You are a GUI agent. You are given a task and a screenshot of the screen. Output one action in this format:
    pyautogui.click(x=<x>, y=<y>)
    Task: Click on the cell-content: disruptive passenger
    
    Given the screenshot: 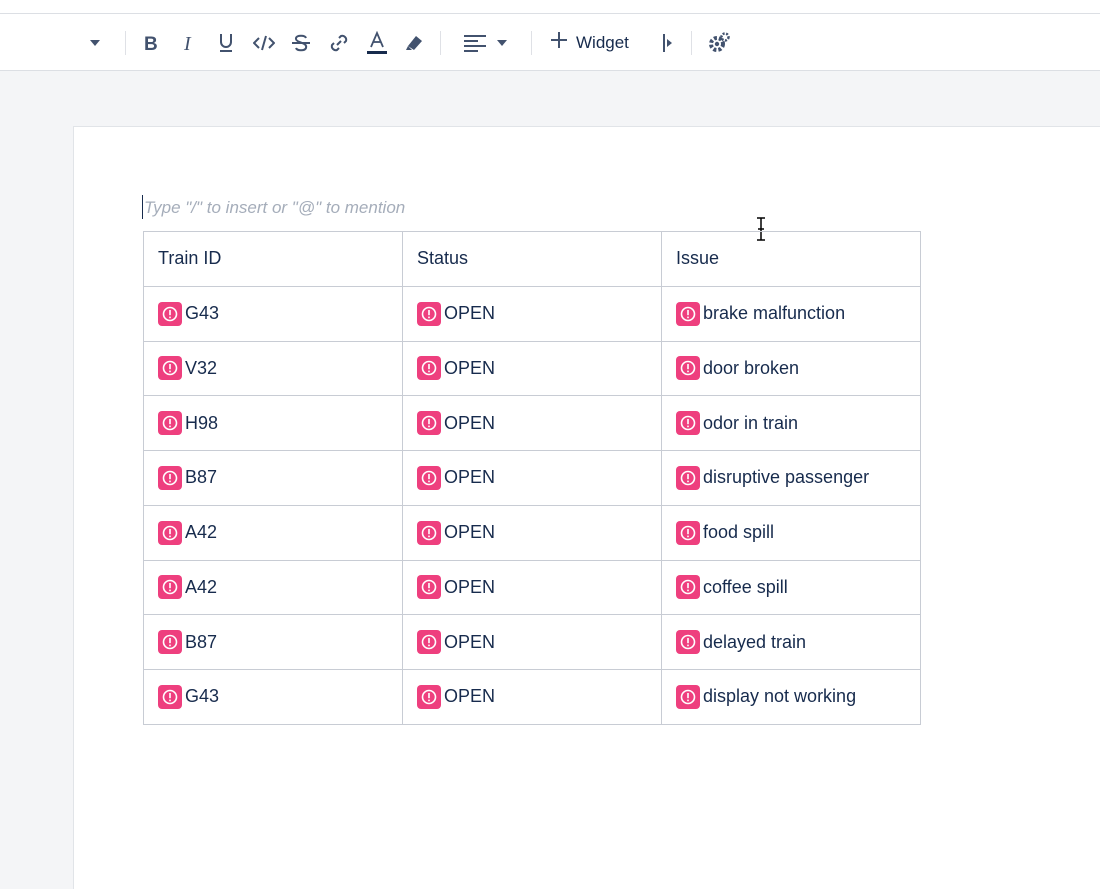 What is the action you would take?
    pyautogui.click(x=791, y=477)
    